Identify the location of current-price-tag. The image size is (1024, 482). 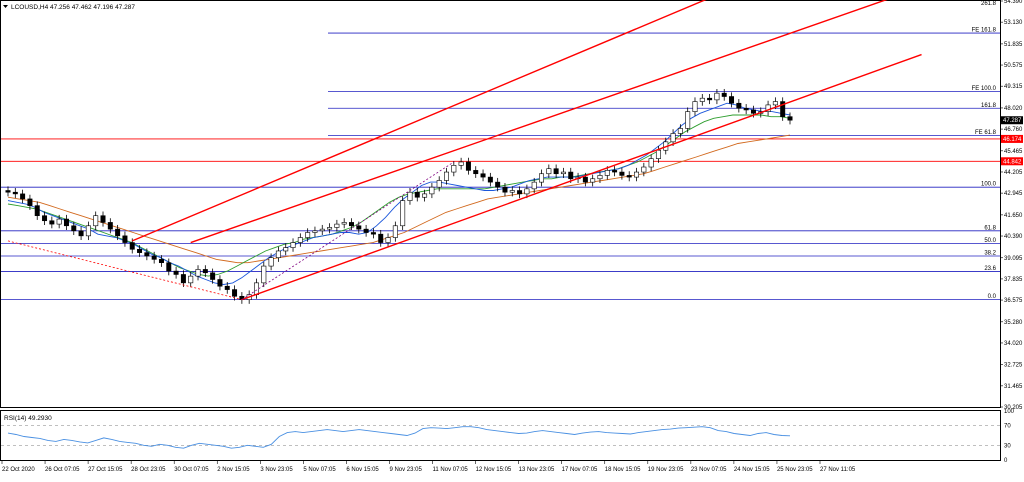
(1012, 120).